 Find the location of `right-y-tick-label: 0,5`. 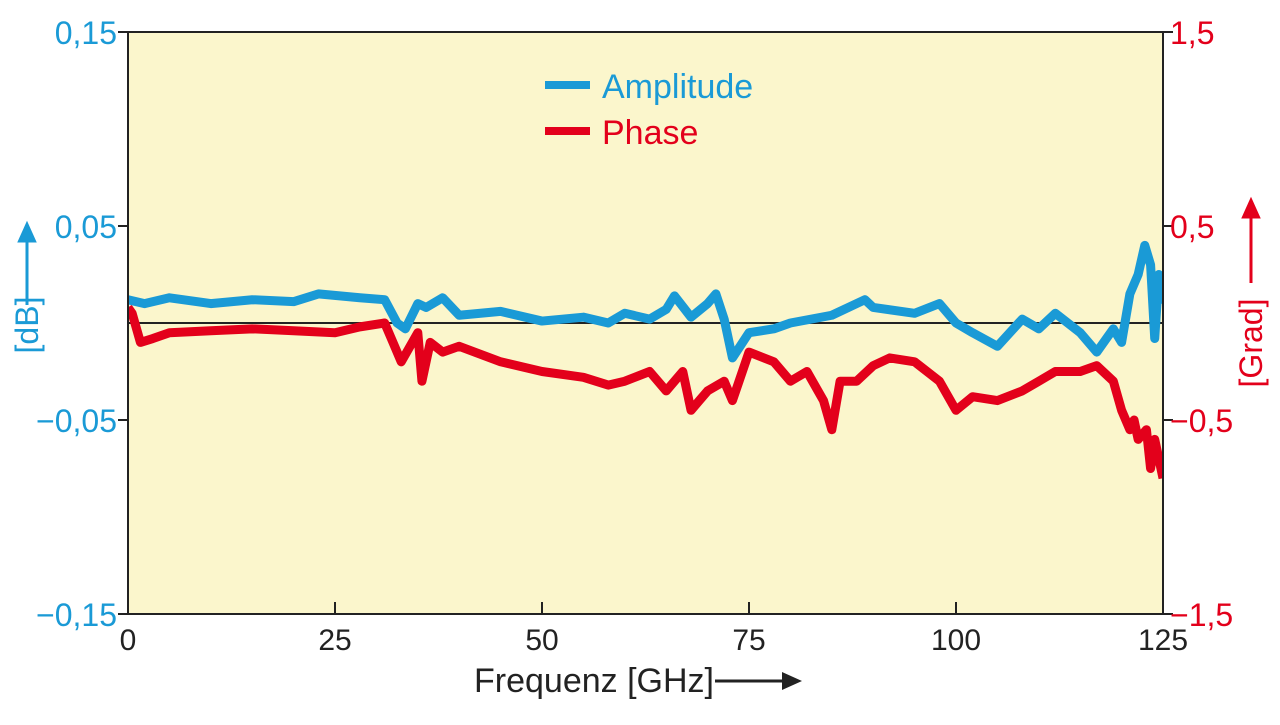

right-y-tick-label: 0,5 is located at coordinates (1192, 227).